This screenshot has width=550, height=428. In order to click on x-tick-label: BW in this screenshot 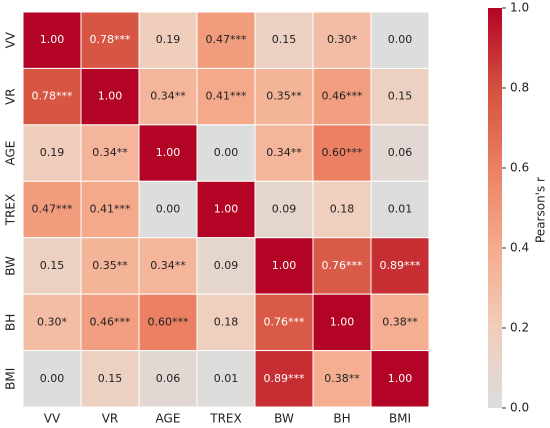, I will do `click(284, 419)`.